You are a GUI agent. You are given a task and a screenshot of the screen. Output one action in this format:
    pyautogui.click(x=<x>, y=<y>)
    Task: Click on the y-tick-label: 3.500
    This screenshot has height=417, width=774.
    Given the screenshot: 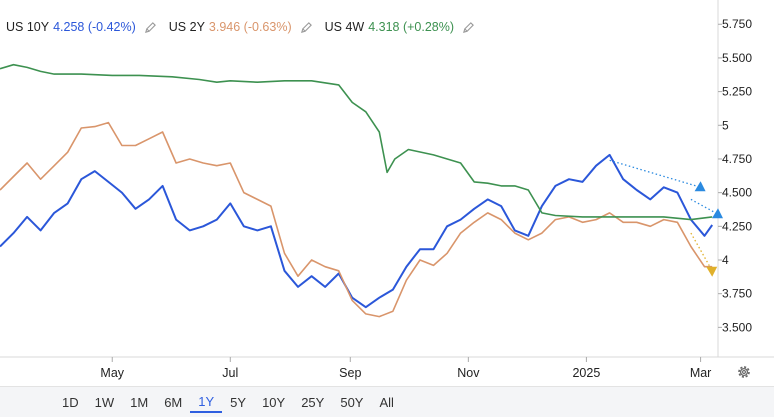 What is the action you would take?
    pyautogui.click(x=737, y=327)
    